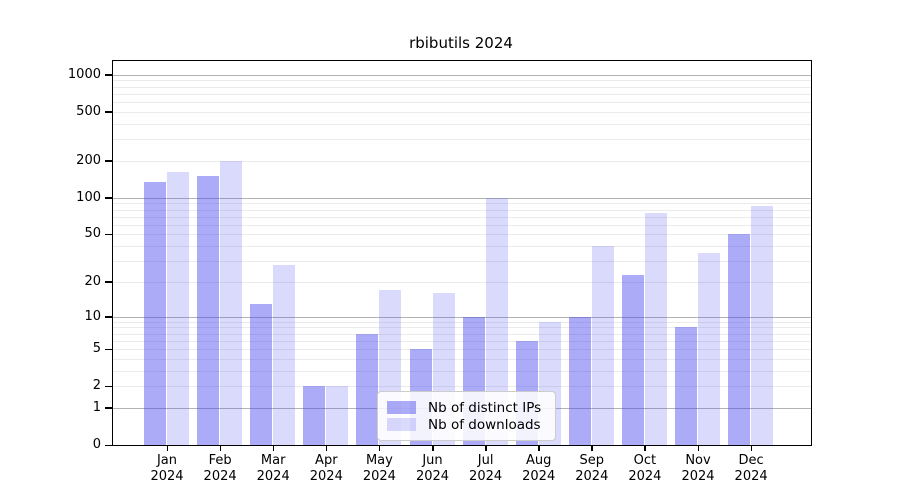  Describe the element at coordinates (539, 448) in the screenshot. I see `x-tick-aug` at that location.